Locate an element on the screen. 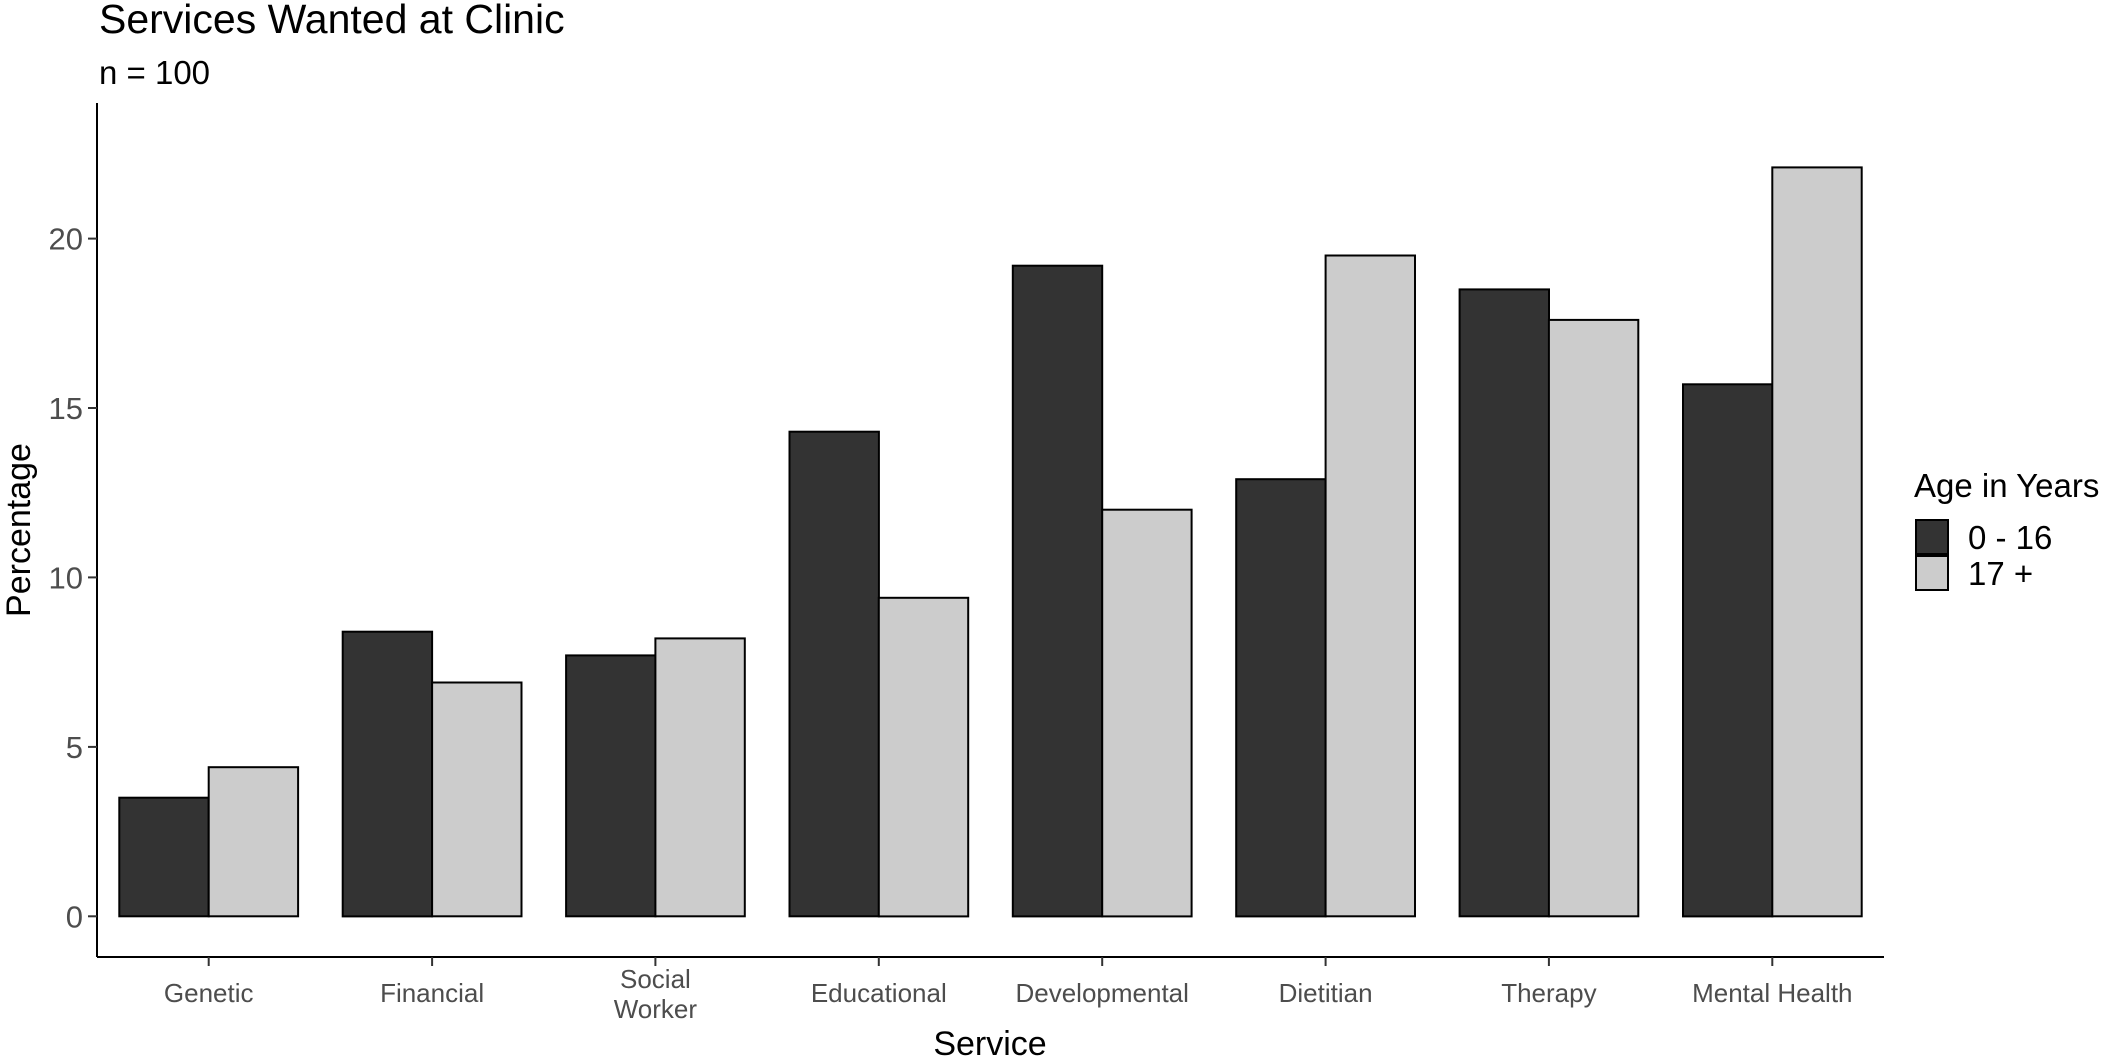 Image resolution: width=2128 pixels, height=1061 pixels. x-axis-title: Service is located at coordinates (989, 1043).